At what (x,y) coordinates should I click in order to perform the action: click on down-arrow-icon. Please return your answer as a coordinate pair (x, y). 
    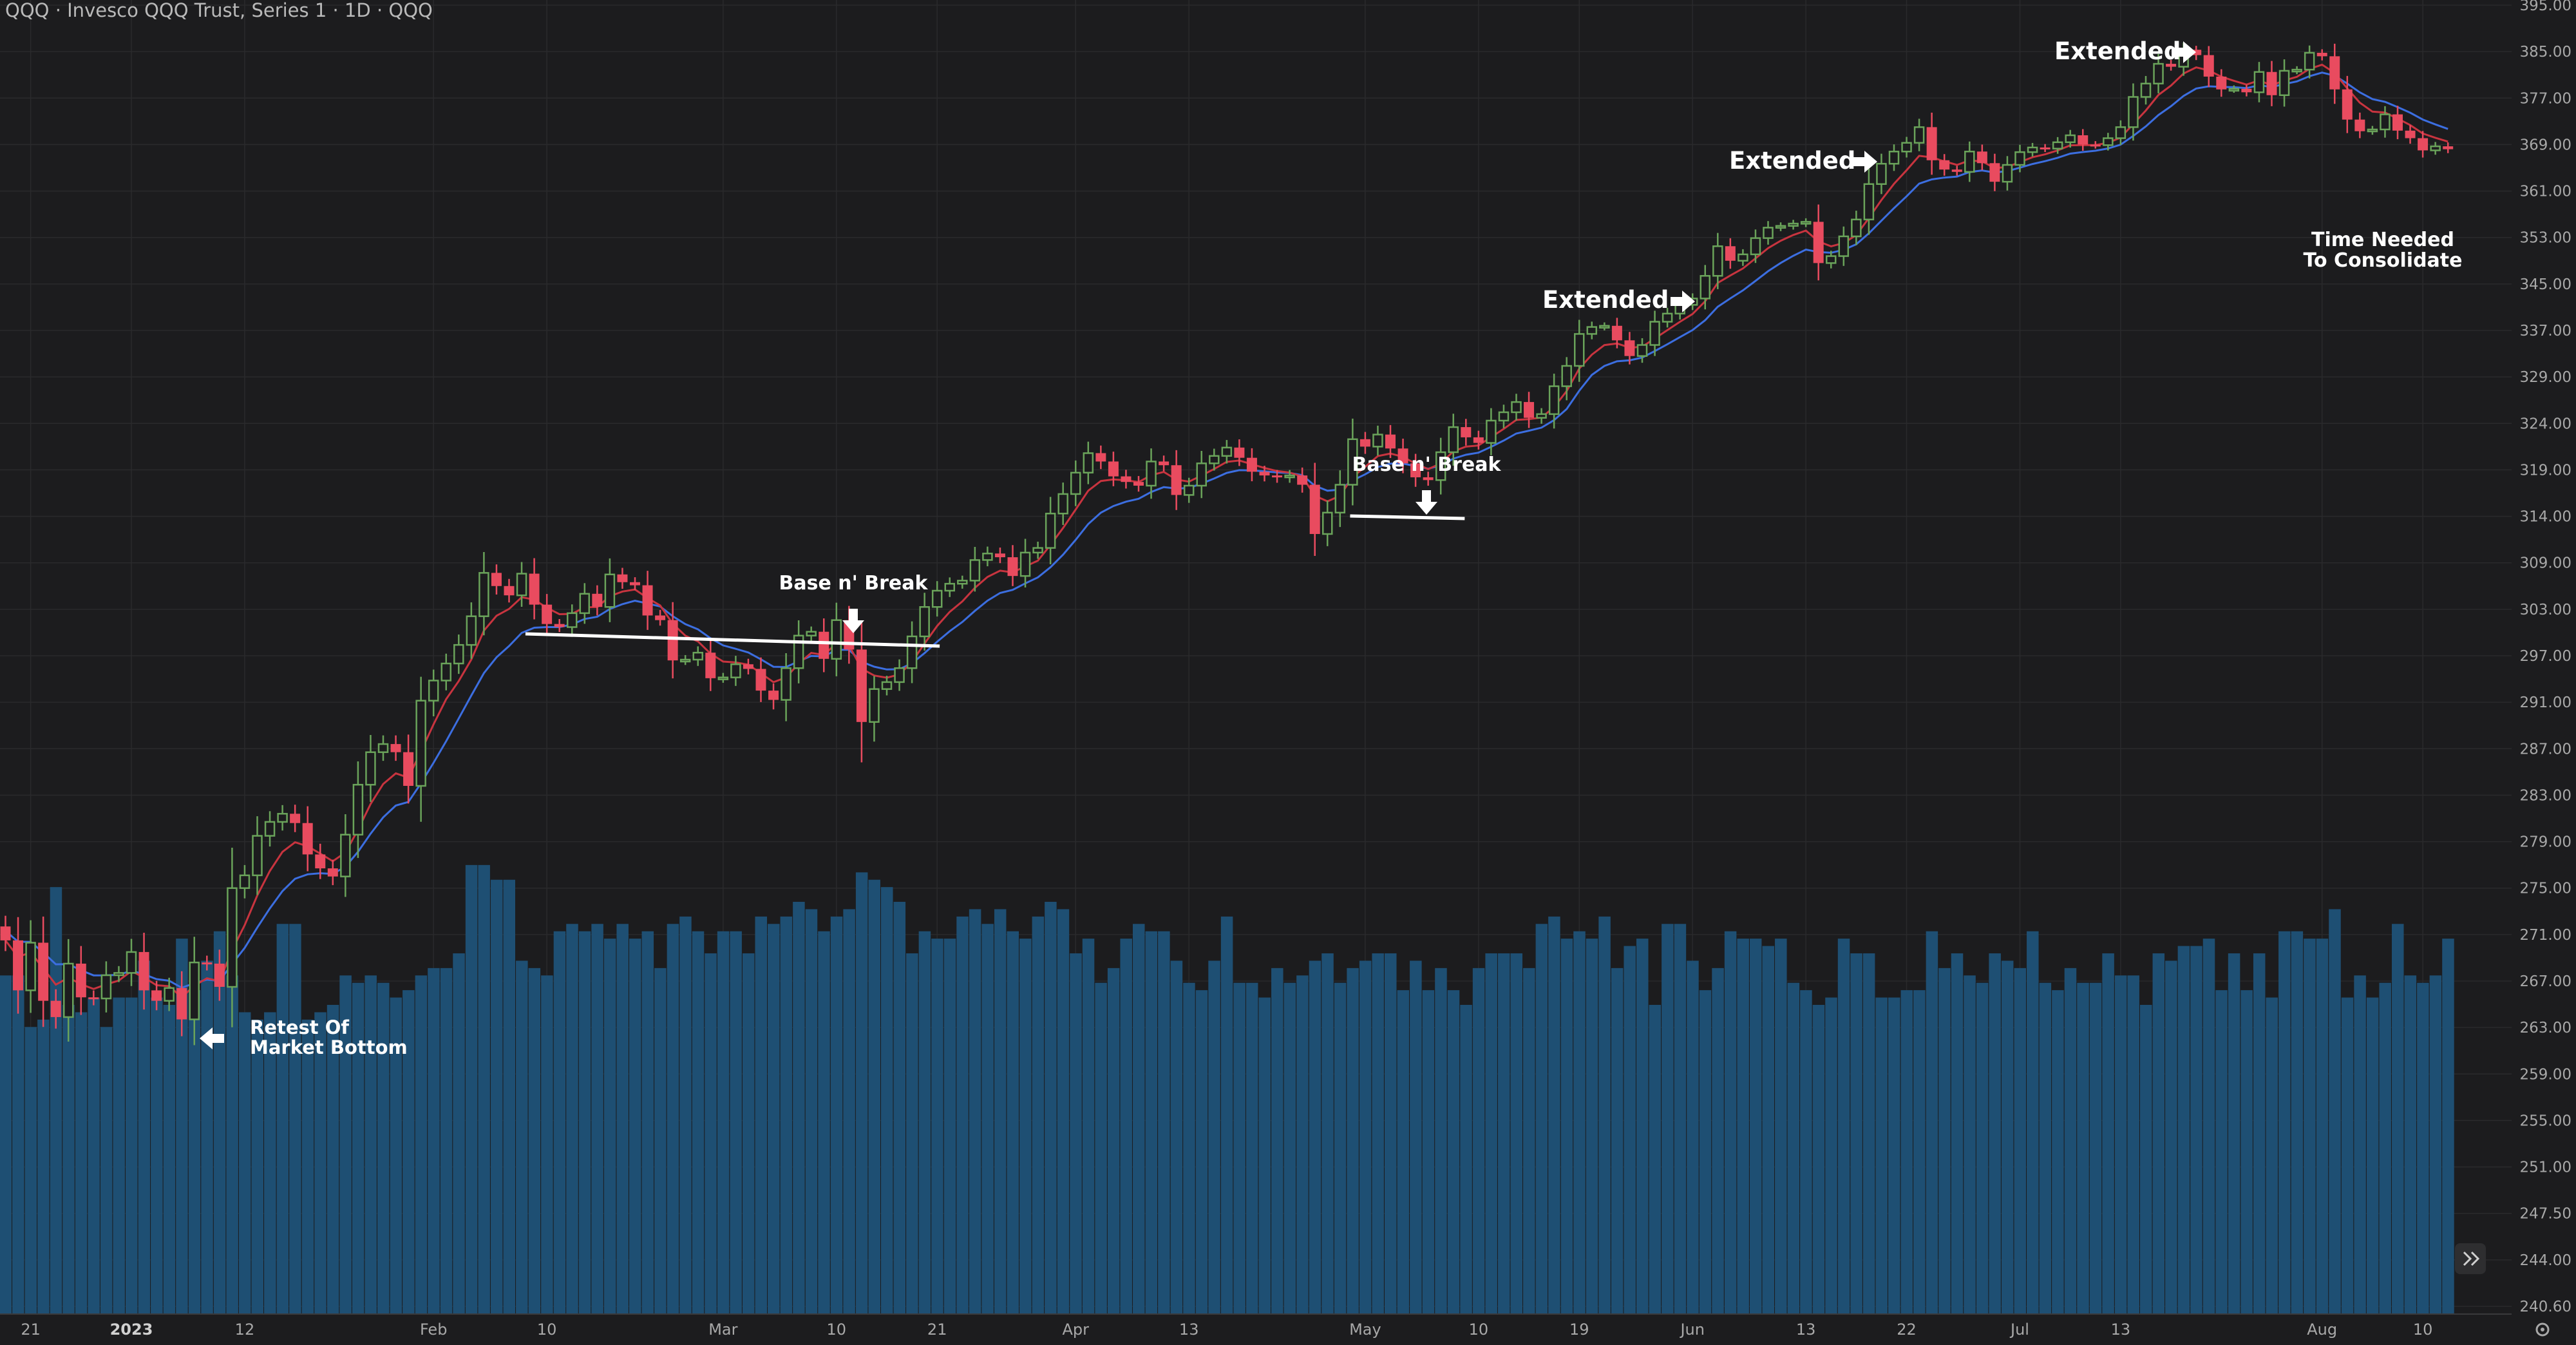
    Looking at the image, I should click on (1426, 503).